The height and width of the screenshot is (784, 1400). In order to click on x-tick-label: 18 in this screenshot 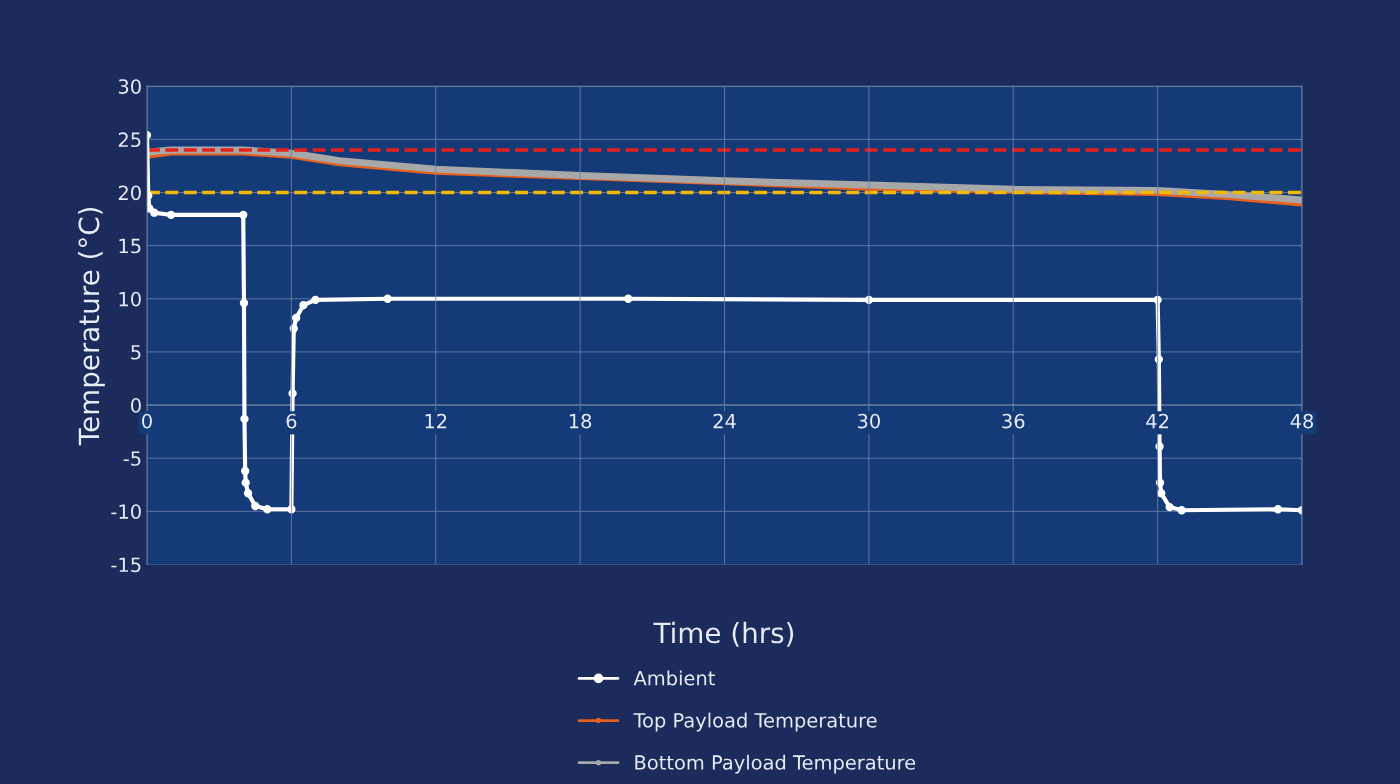, I will do `click(580, 421)`.